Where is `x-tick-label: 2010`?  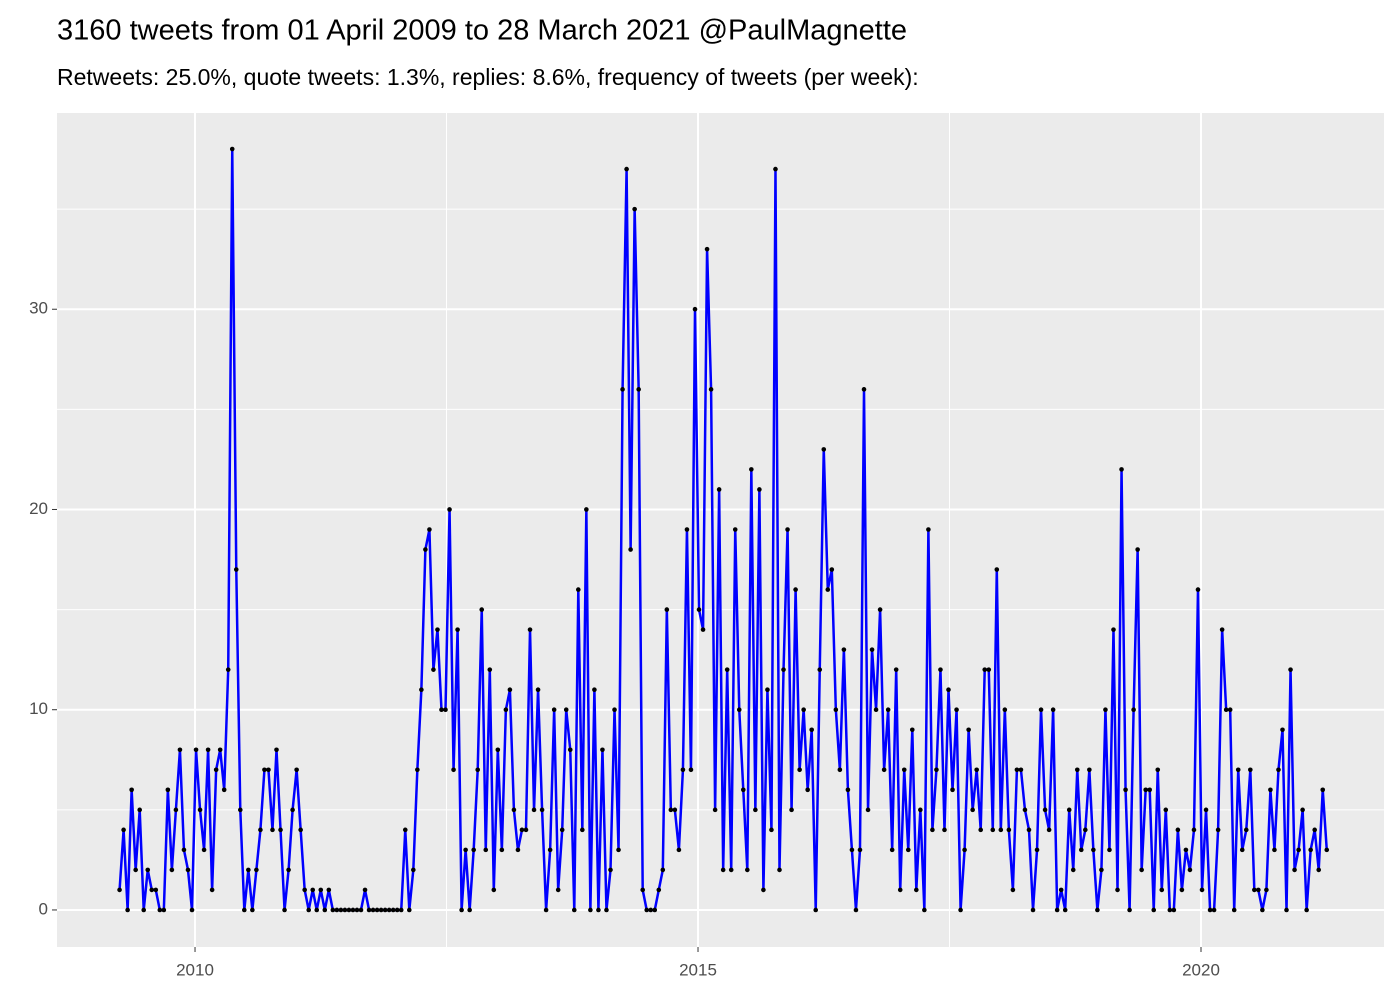
x-tick-label: 2010 is located at coordinates (195, 969).